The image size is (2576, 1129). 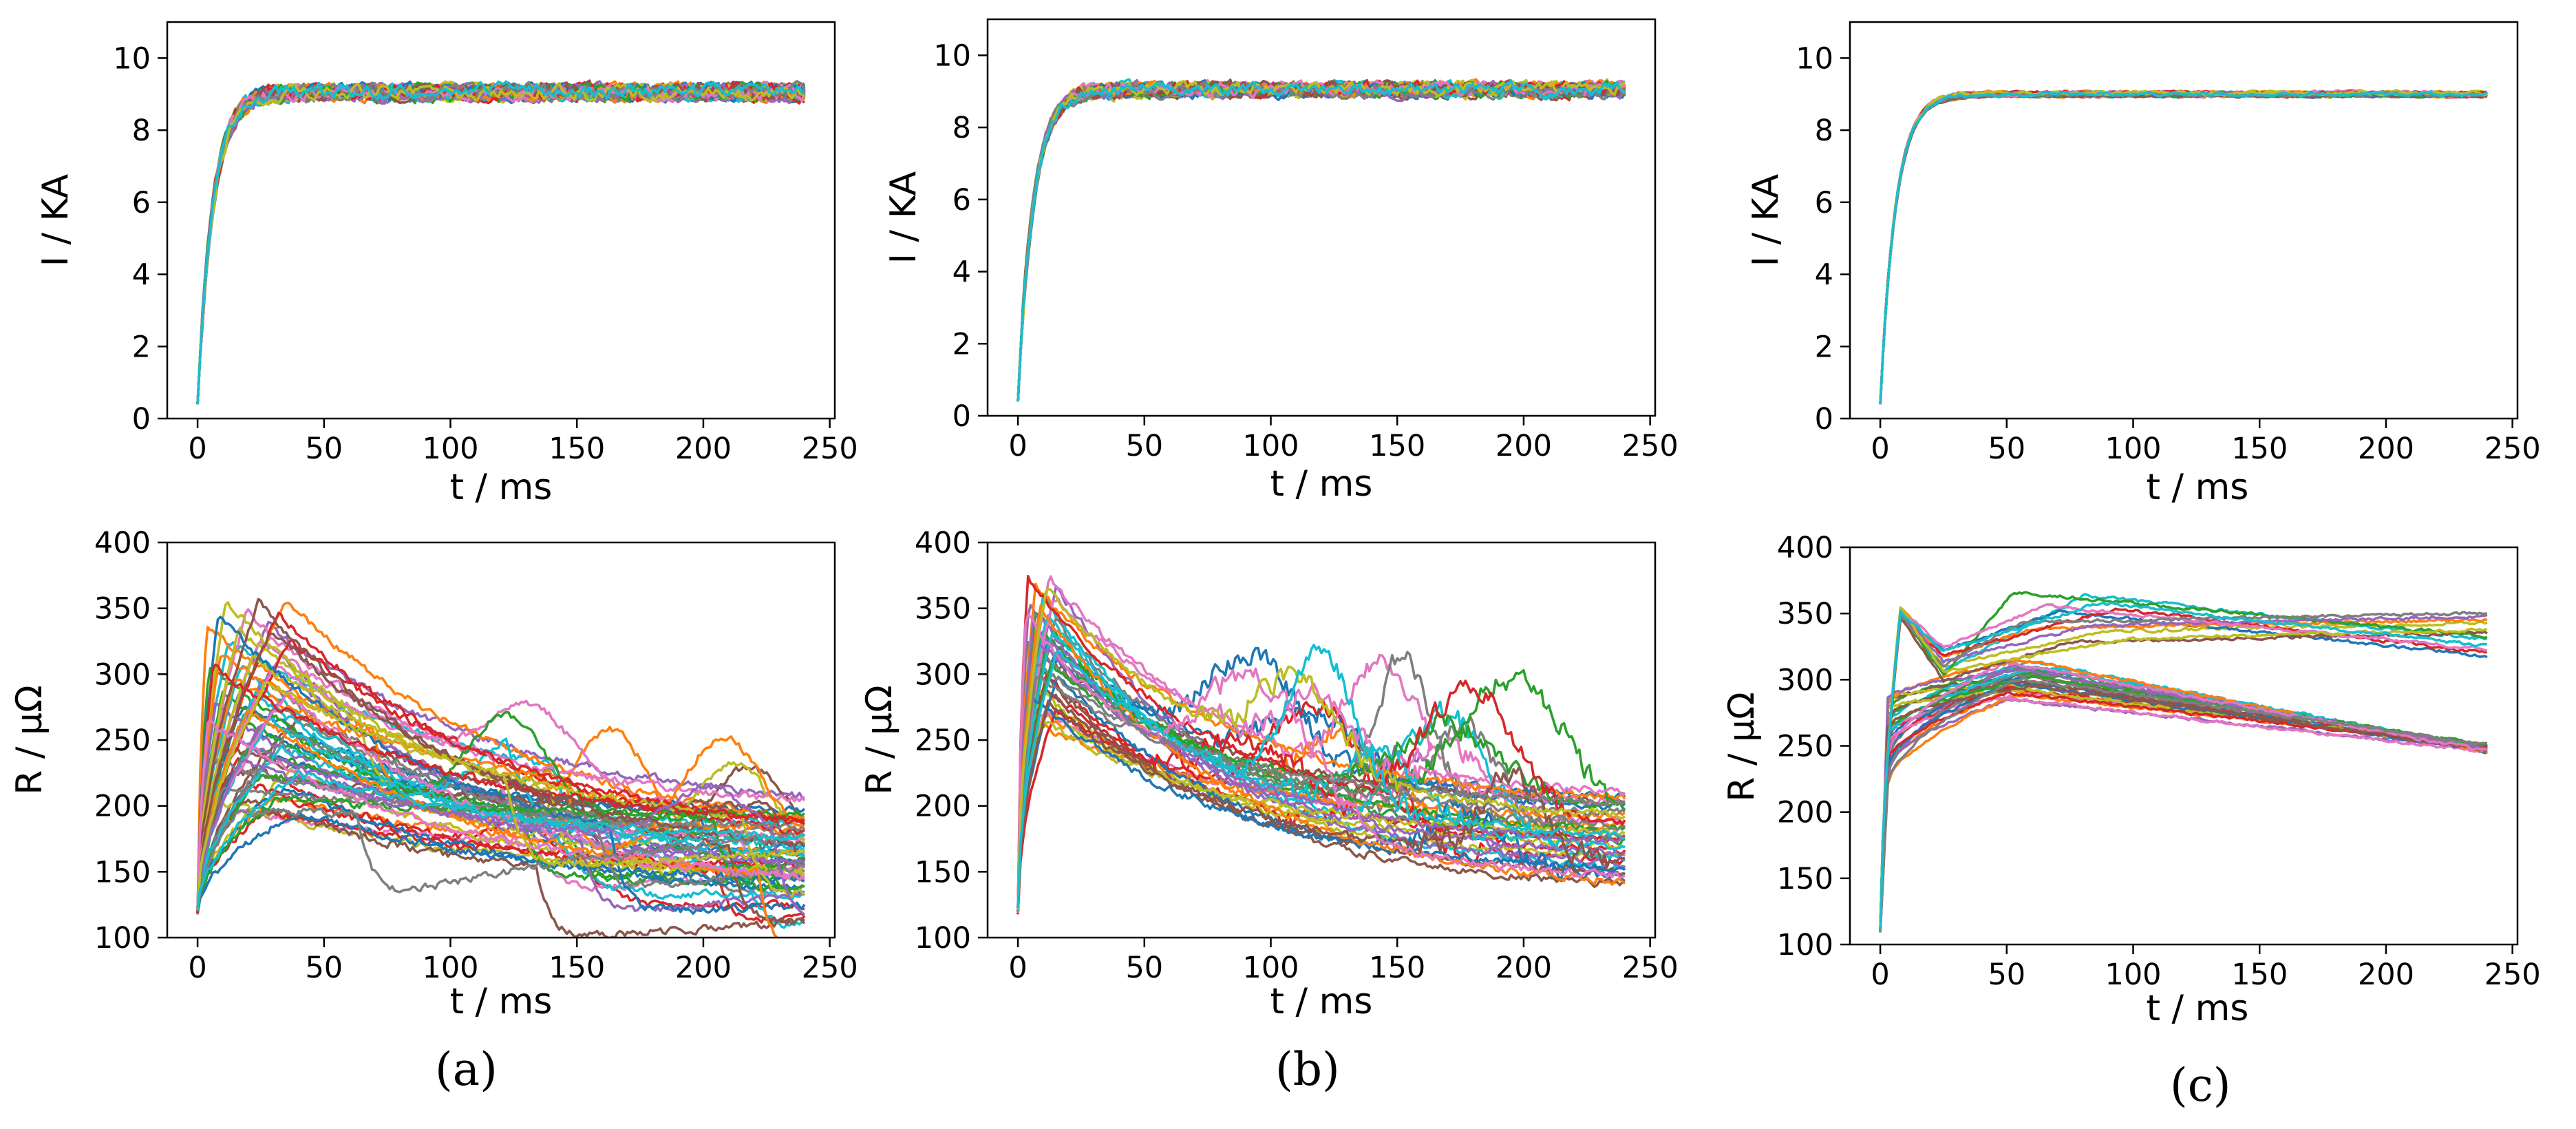 What do you see at coordinates (122, 938) in the screenshot?
I see `y-tick-label: 100` at bounding box center [122, 938].